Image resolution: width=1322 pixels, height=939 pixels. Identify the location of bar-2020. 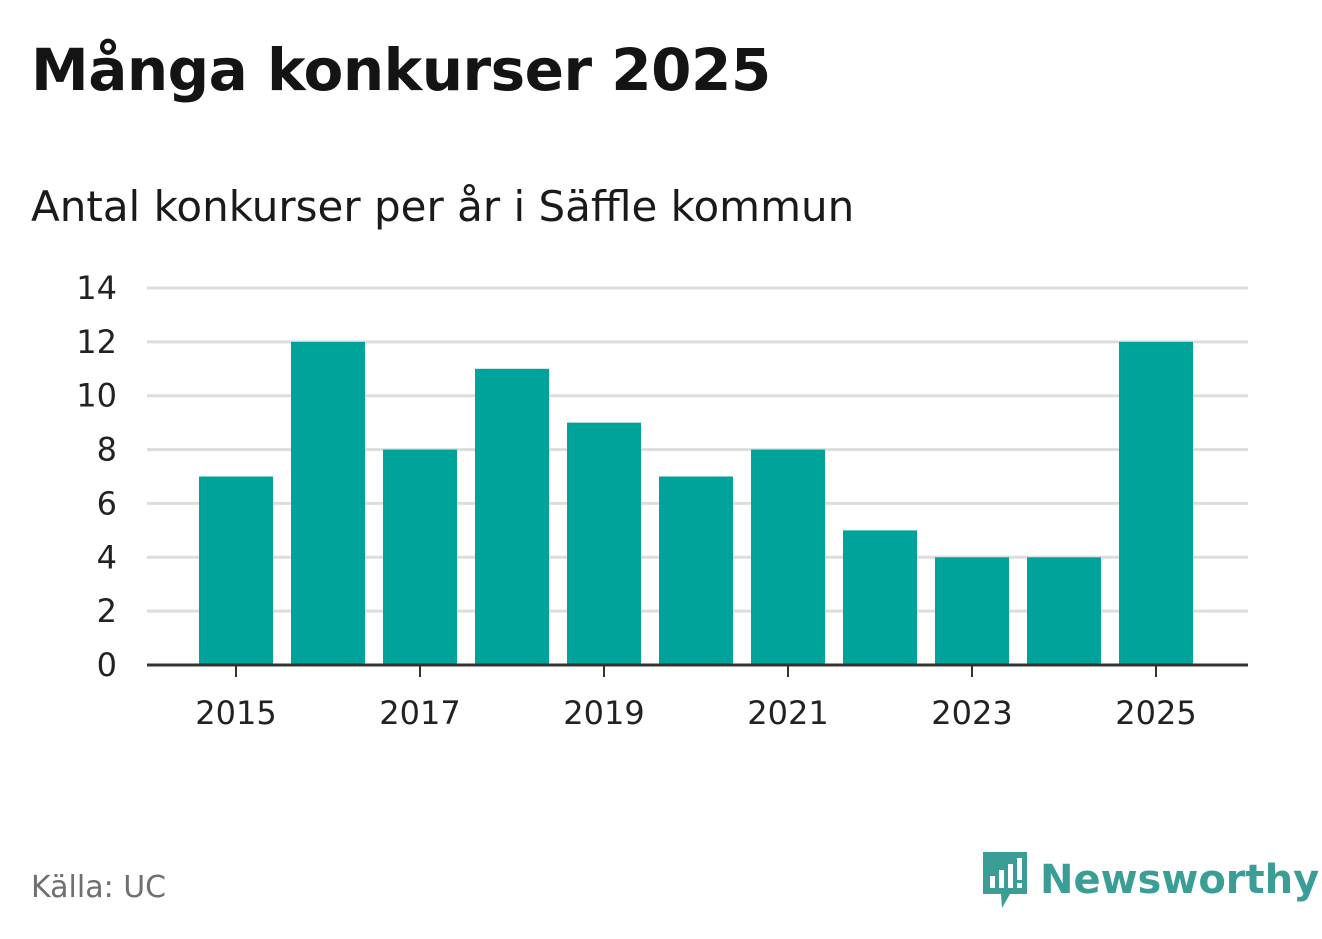
(696, 570).